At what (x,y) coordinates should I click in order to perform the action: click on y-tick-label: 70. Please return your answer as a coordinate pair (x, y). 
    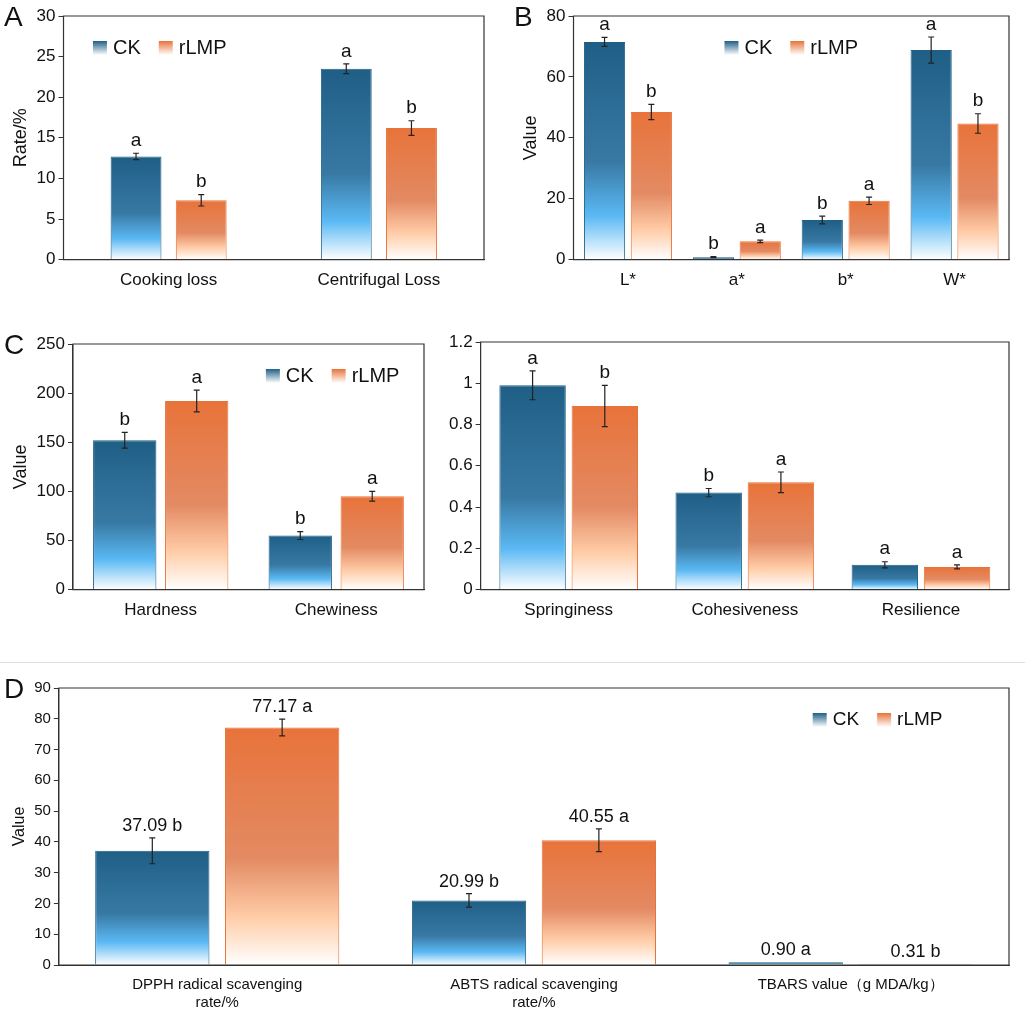
    Looking at the image, I should click on (42, 748).